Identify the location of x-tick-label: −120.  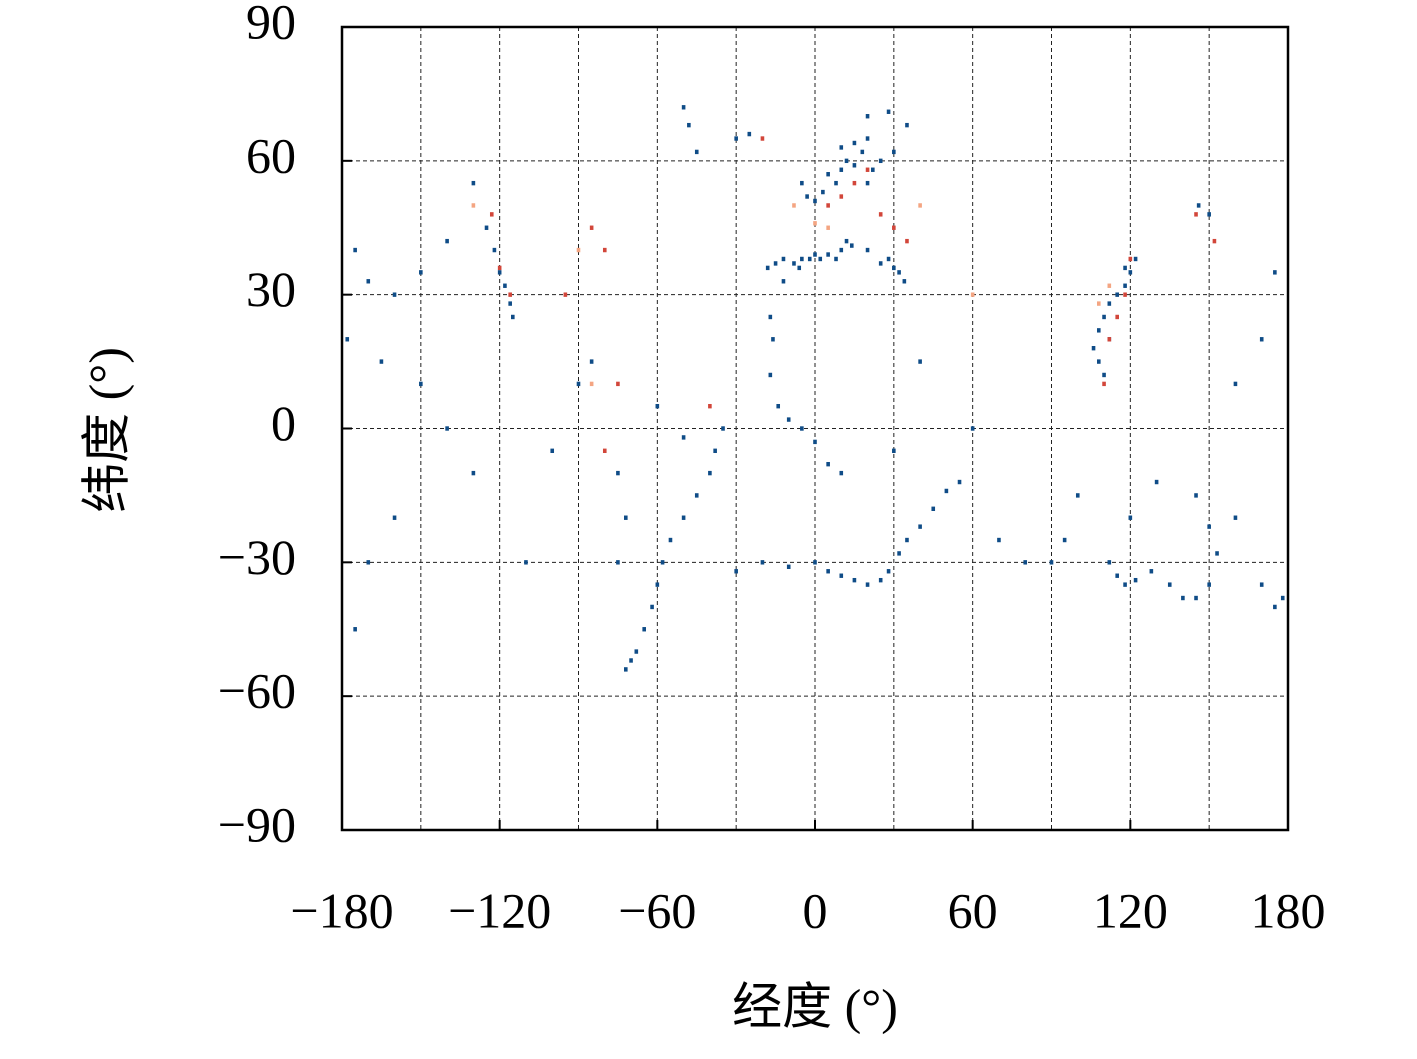
(499, 910).